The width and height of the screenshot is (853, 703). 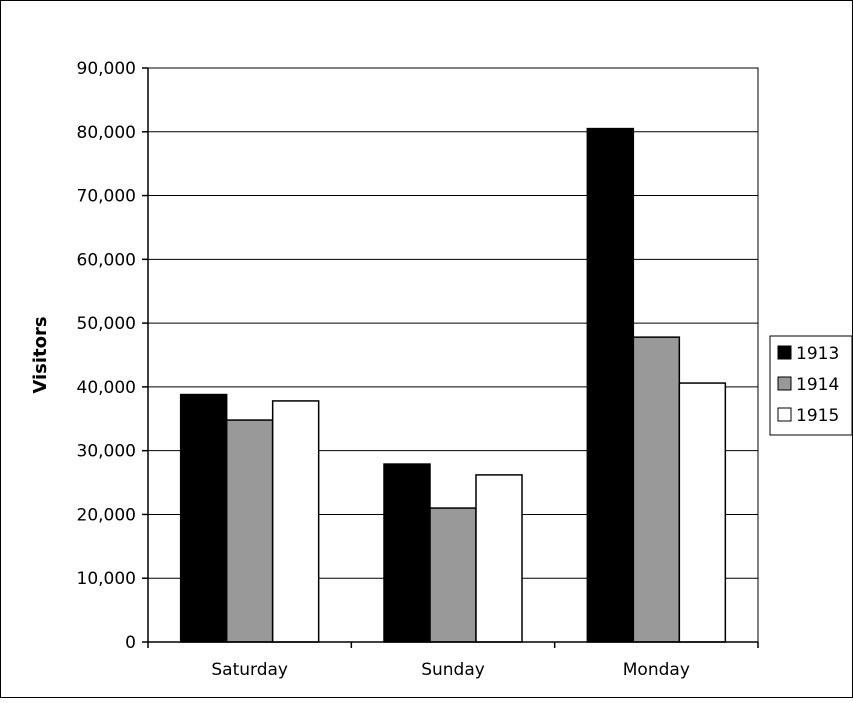 What do you see at coordinates (407, 553) in the screenshot?
I see `bar-sunday-1913` at bounding box center [407, 553].